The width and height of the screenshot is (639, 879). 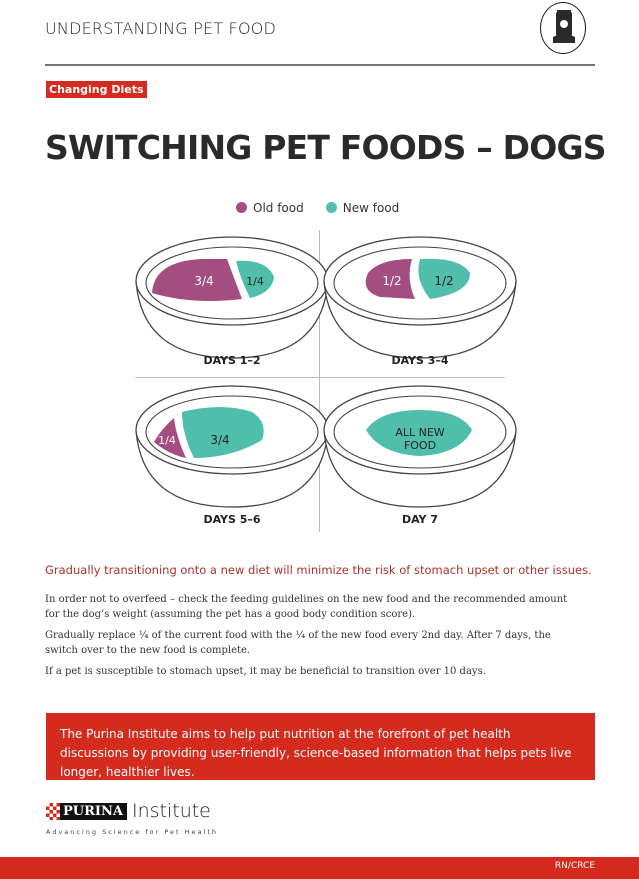 I want to click on brand-tagline: Advancing Science for Pet Health, so click(x=132, y=832).